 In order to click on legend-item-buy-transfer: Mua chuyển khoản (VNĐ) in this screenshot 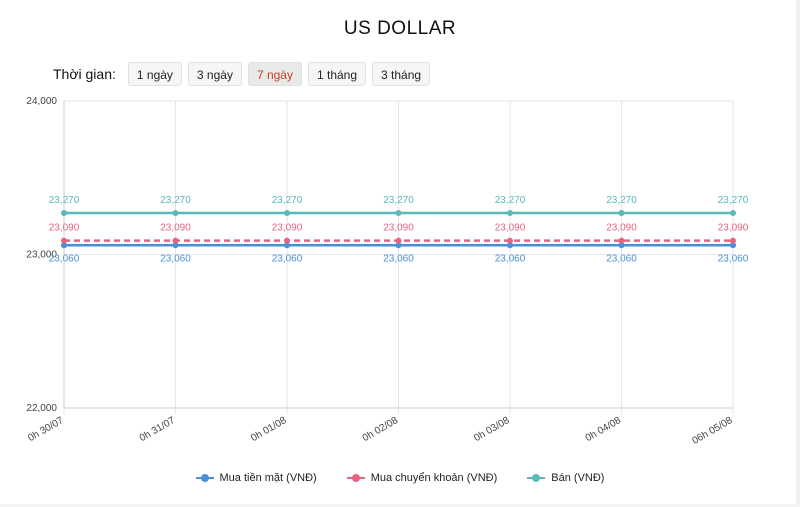, I will do `click(422, 478)`.